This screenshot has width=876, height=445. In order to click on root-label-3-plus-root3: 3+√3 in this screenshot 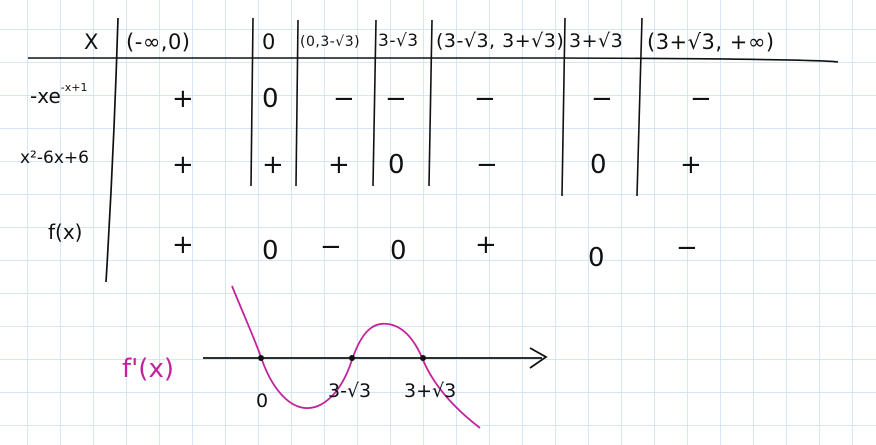, I will do `click(430, 391)`.